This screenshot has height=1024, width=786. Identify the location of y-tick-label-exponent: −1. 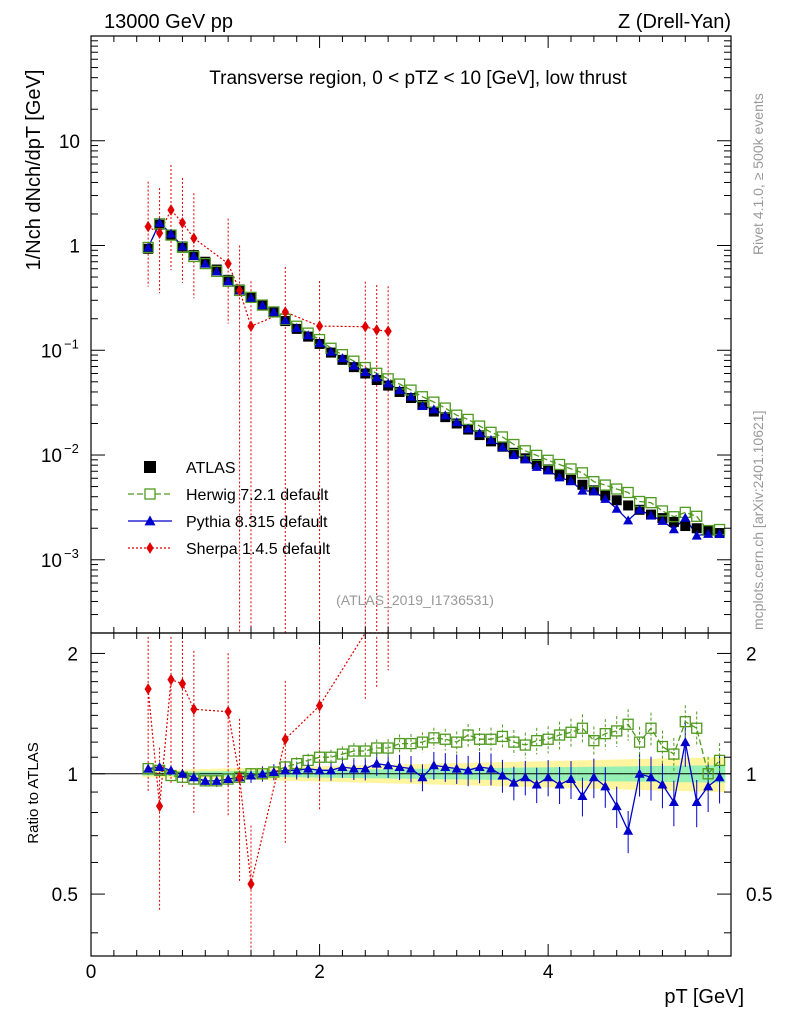
(71, 343).